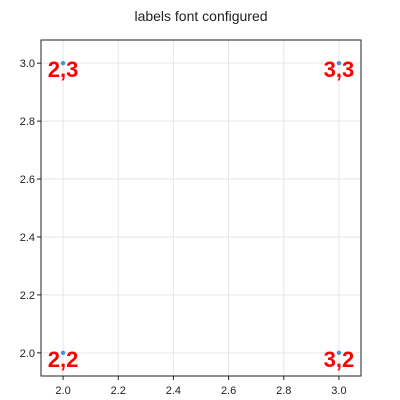 The height and width of the screenshot is (400, 400). Describe the element at coordinates (27, 238) in the screenshot. I see `y-tick-label: 2.4` at that location.